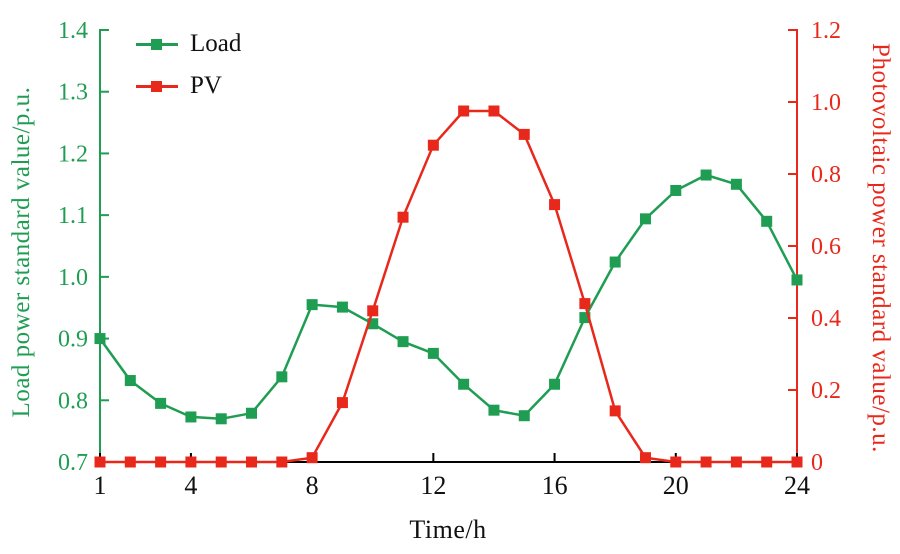 This screenshot has height=554, width=900. What do you see at coordinates (826, 319) in the screenshot?
I see `right-tick-label: 0.4` at bounding box center [826, 319].